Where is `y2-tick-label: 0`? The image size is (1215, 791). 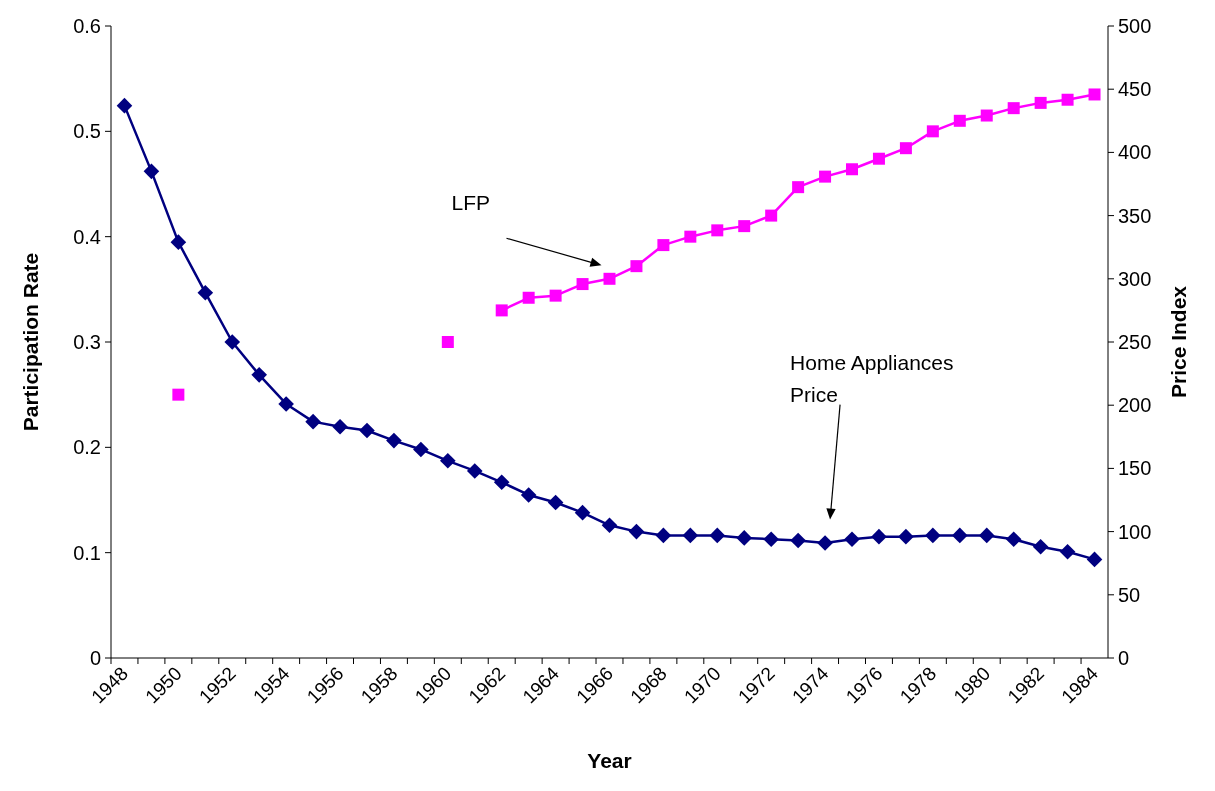 y2-tick-label: 0 is located at coordinates (1124, 658).